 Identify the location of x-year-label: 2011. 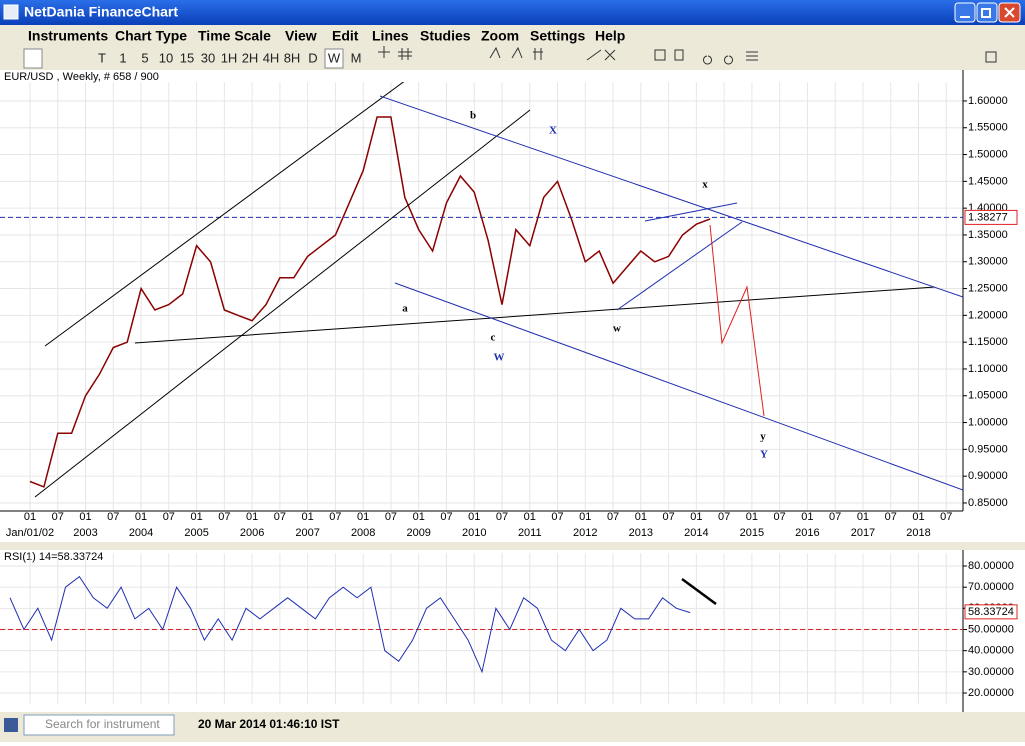
(530, 533).